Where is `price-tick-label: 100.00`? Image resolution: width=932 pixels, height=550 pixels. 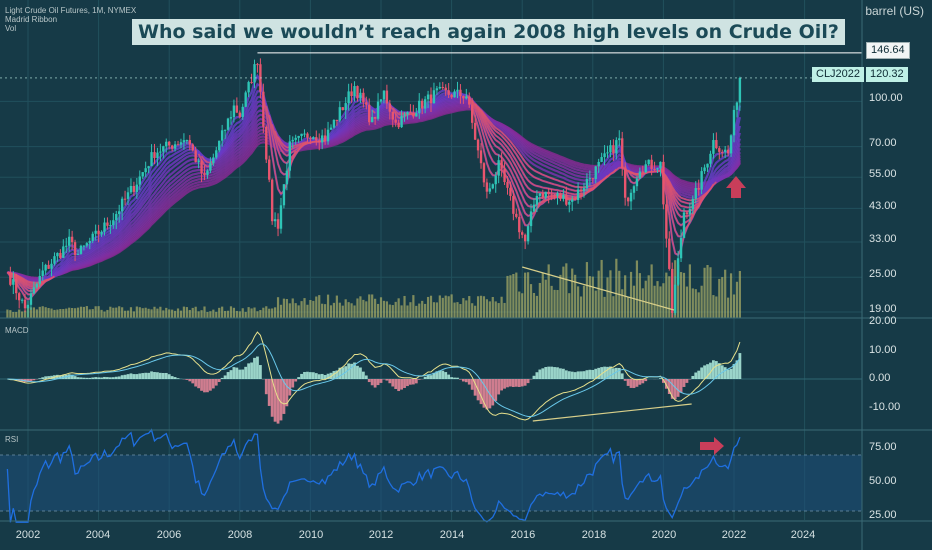
price-tick-label: 100.00 is located at coordinates (886, 98).